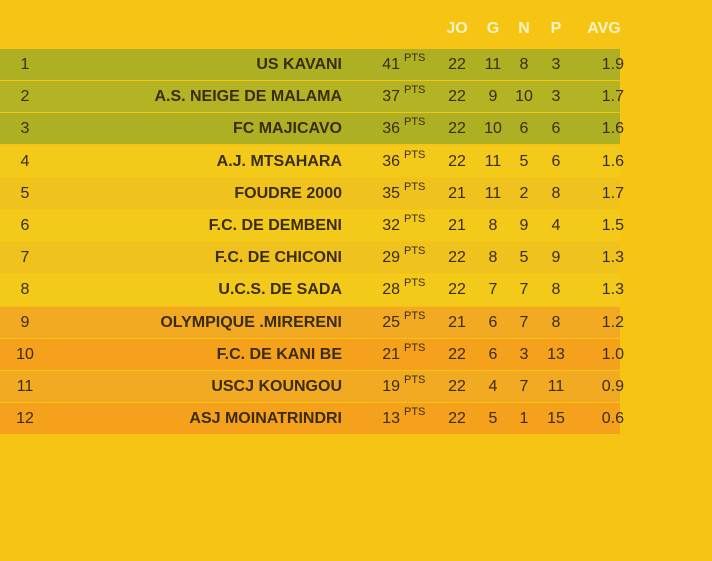 The image size is (712, 561). I want to click on rank: 7, so click(25, 258).